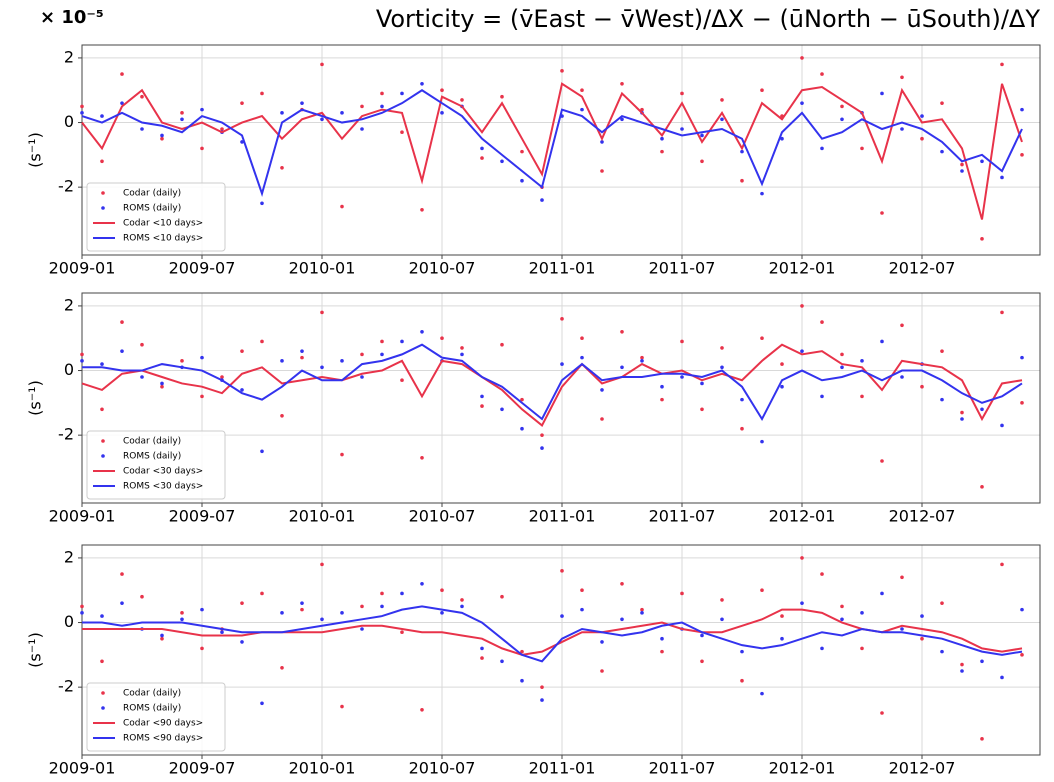 This screenshot has width=1054, height=782. What do you see at coordinates (163, 724) in the screenshot?
I see `legend-label: Codar <90 days>` at bounding box center [163, 724].